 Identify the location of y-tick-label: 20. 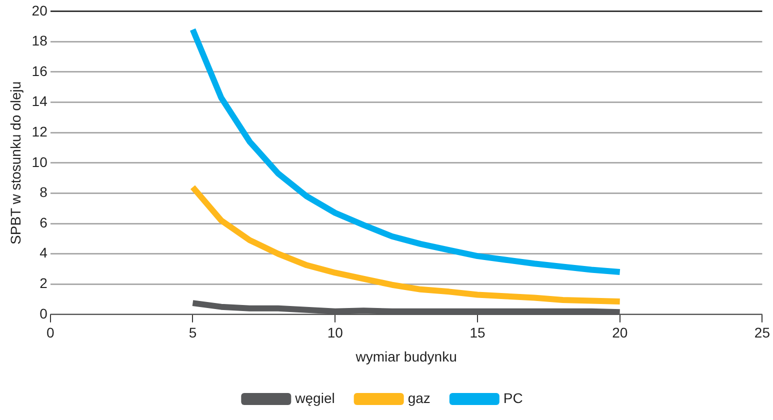
(40, 10).